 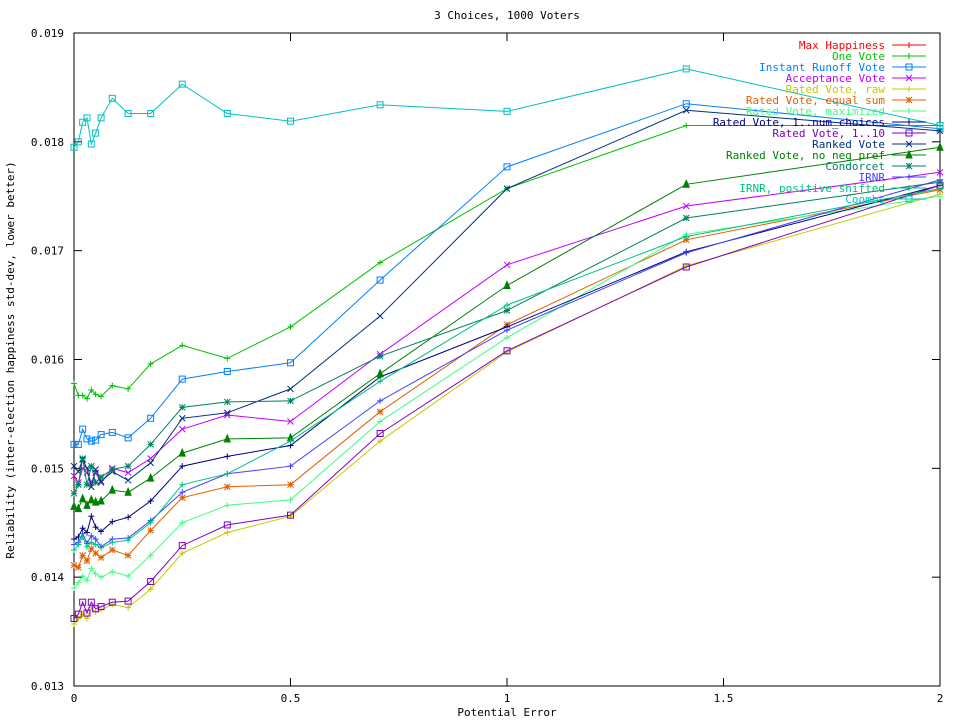 I want to click on legend-label: Condorcet, so click(x=855, y=166).